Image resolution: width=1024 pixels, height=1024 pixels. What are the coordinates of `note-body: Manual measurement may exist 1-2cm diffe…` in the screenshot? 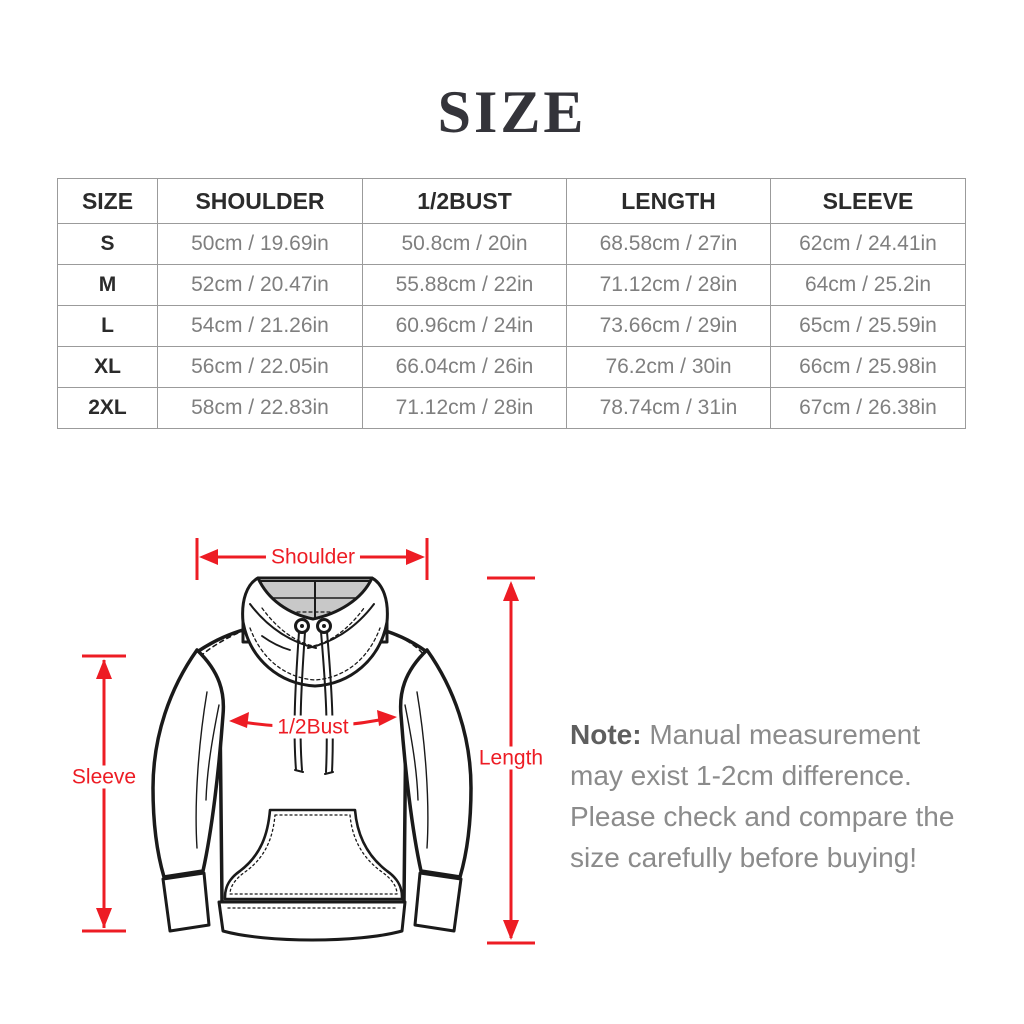 It's located at (762, 796).